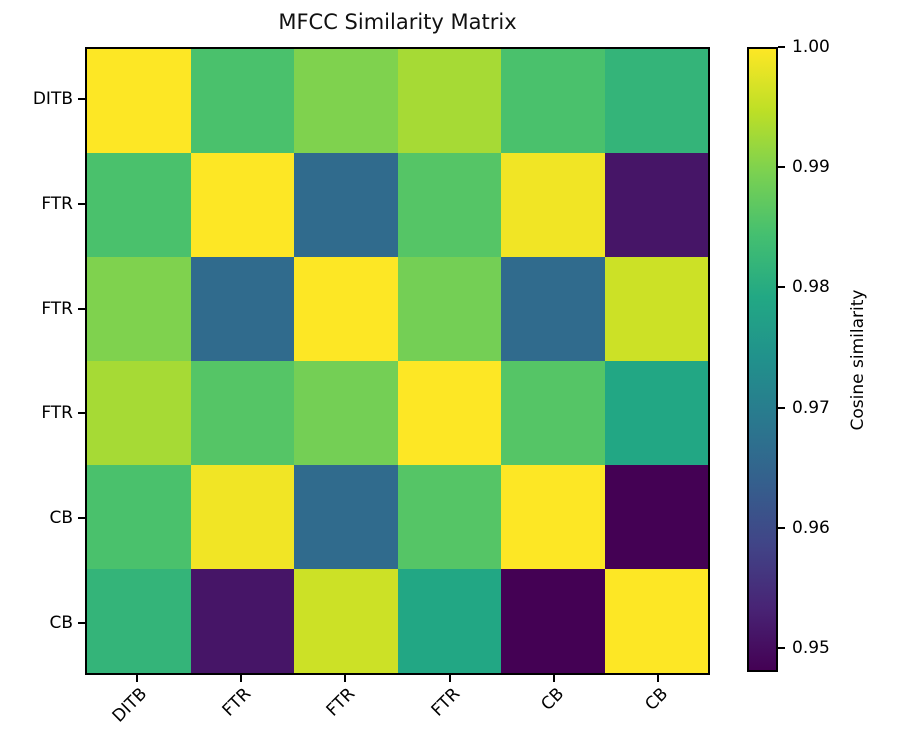  What do you see at coordinates (811, 287) in the screenshot?
I see `colorbar-tick-label: 0.98` at bounding box center [811, 287].